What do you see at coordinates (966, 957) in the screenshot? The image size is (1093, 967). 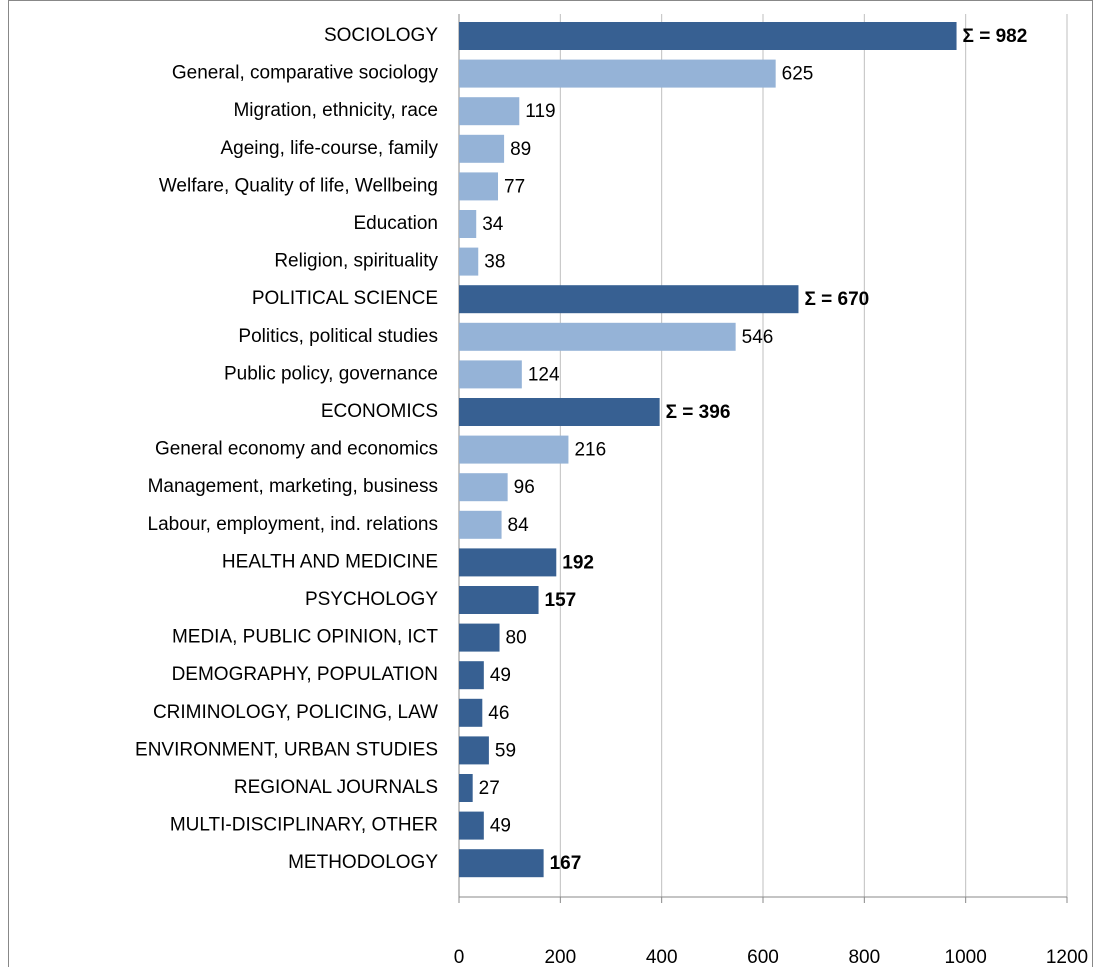 I see `x-tick-label: 1000` at bounding box center [966, 957].